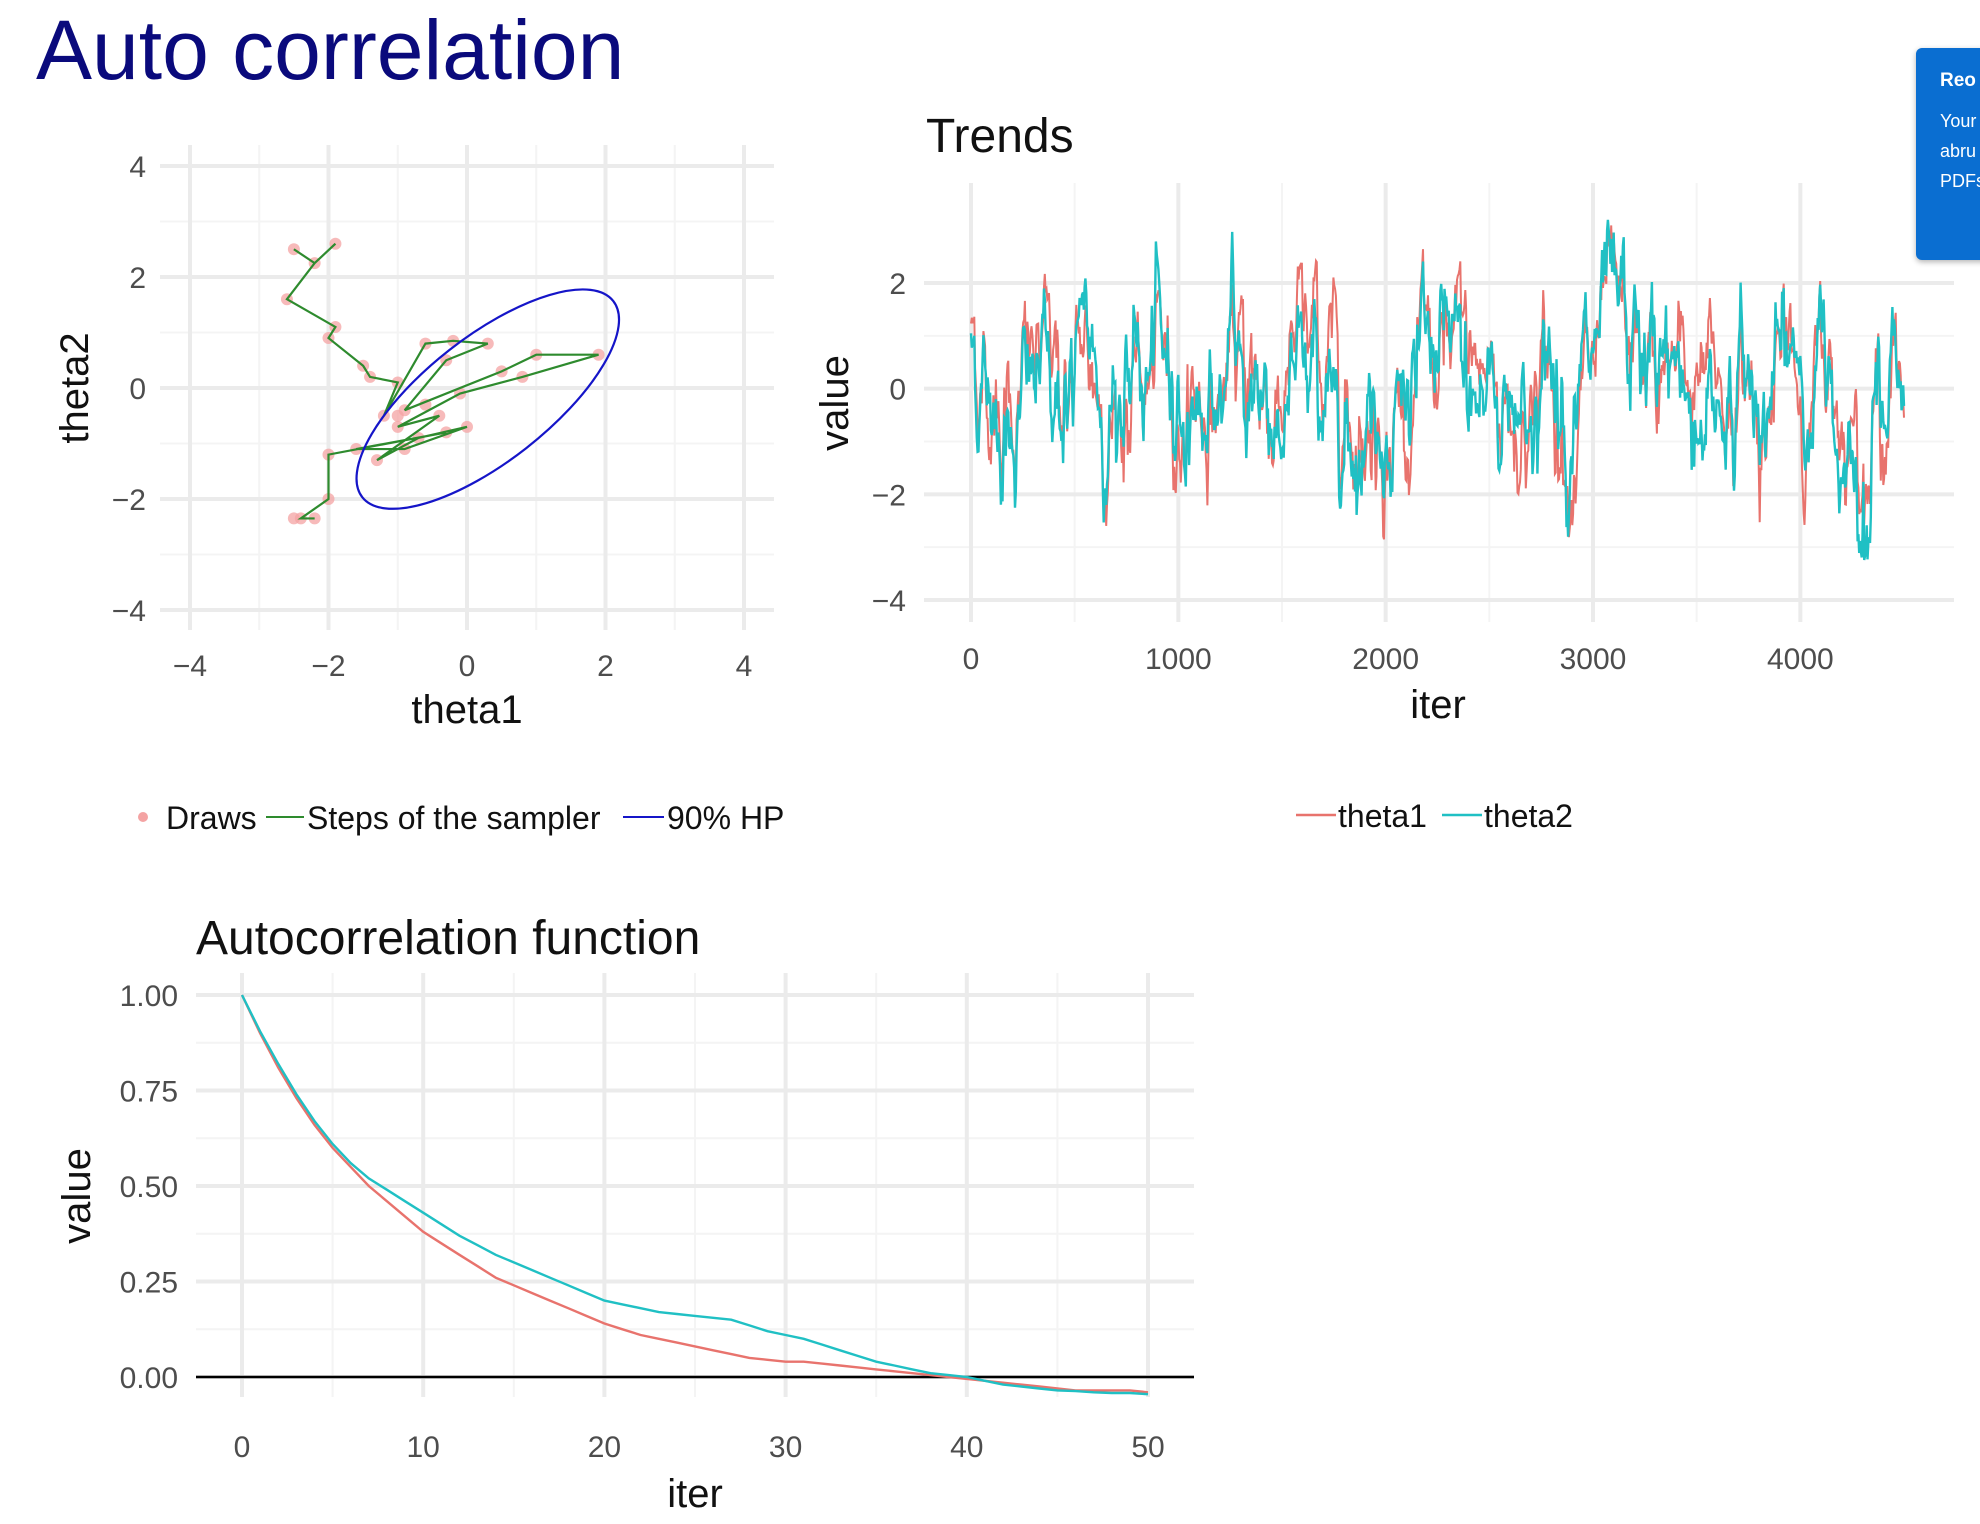 The image size is (1980, 1524). I want to click on legend-theta2: theta2, so click(1528, 816).